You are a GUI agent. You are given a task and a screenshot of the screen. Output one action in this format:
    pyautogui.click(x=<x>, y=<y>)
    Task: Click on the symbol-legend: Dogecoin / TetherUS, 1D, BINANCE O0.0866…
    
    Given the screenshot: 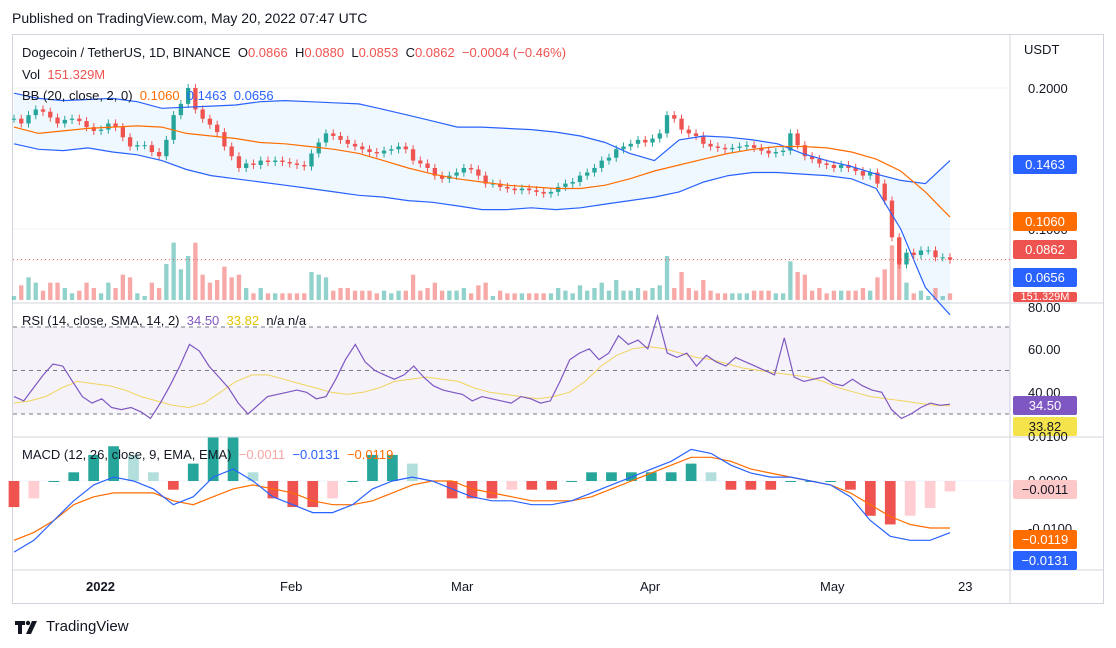 What is the action you would take?
    pyautogui.click(x=294, y=52)
    